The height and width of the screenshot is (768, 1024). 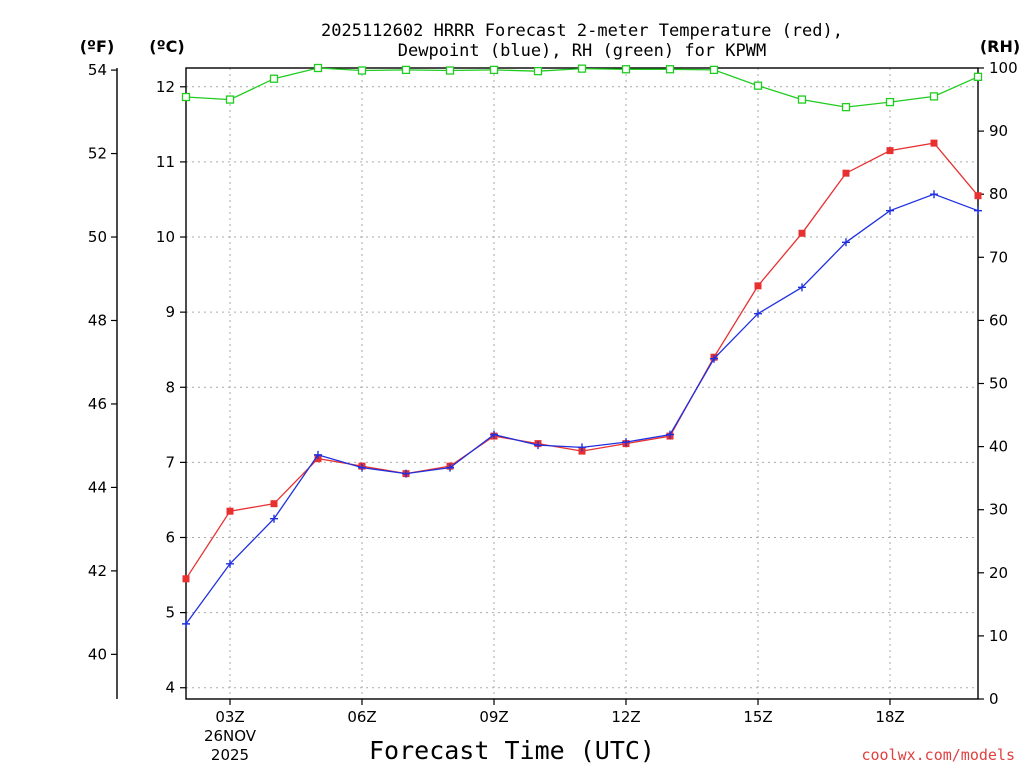 I want to click on rh-tick-label: 90, so click(x=998, y=131).